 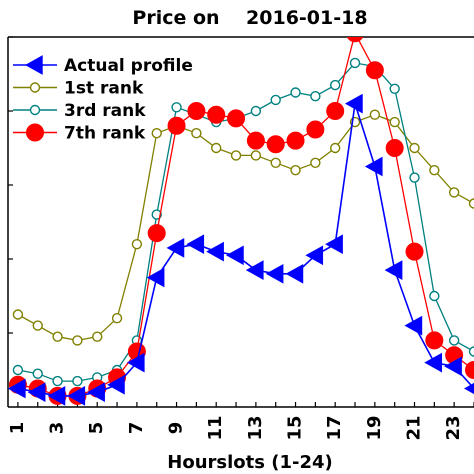 What do you see at coordinates (255, 427) in the screenshot?
I see `x-tick-label: 13` at bounding box center [255, 427].